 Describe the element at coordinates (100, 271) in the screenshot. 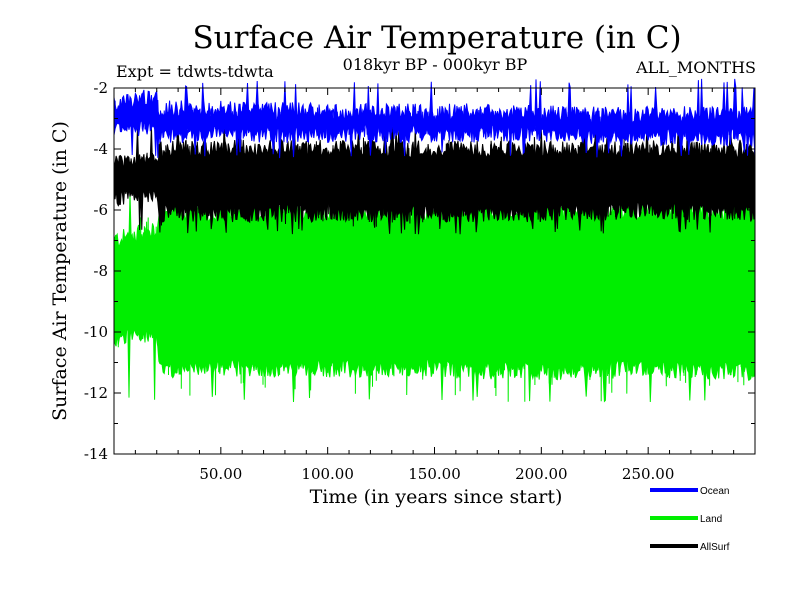

I see `y-tick-label: -8` at that location.